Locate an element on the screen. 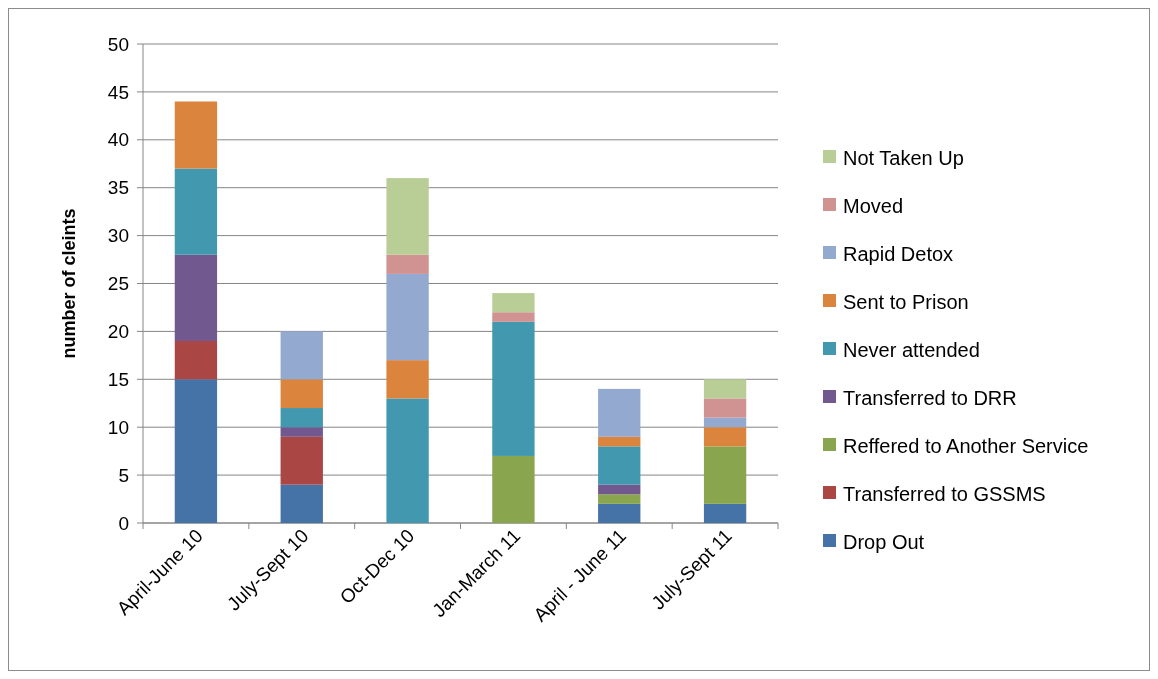 The height and width of the screenshot is (679, 1158). legend-label: Never attended is located at coordinates (911, 350).